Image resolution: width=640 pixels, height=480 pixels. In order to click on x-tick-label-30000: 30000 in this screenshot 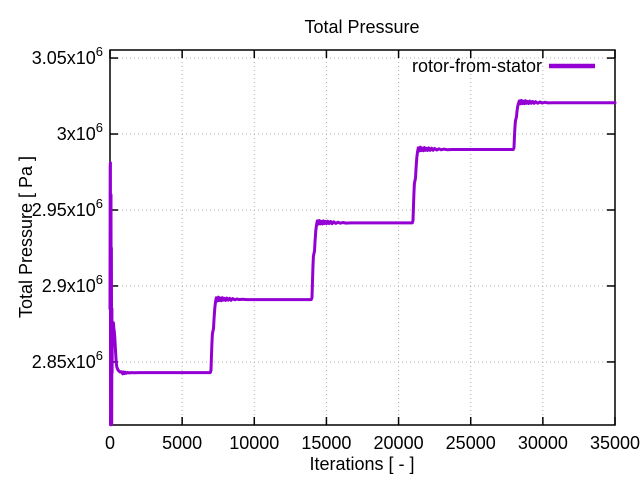, I will do `click(543, 443)`.